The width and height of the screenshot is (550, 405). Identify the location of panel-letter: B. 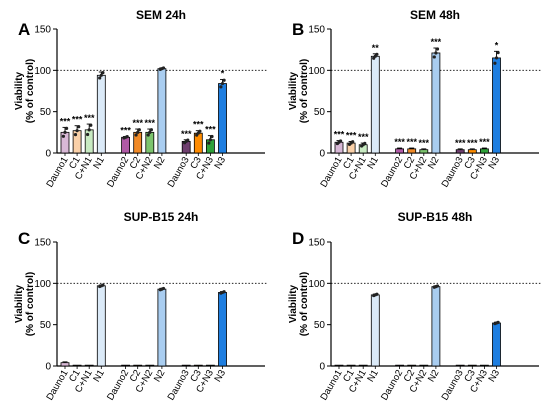
(298, 29).